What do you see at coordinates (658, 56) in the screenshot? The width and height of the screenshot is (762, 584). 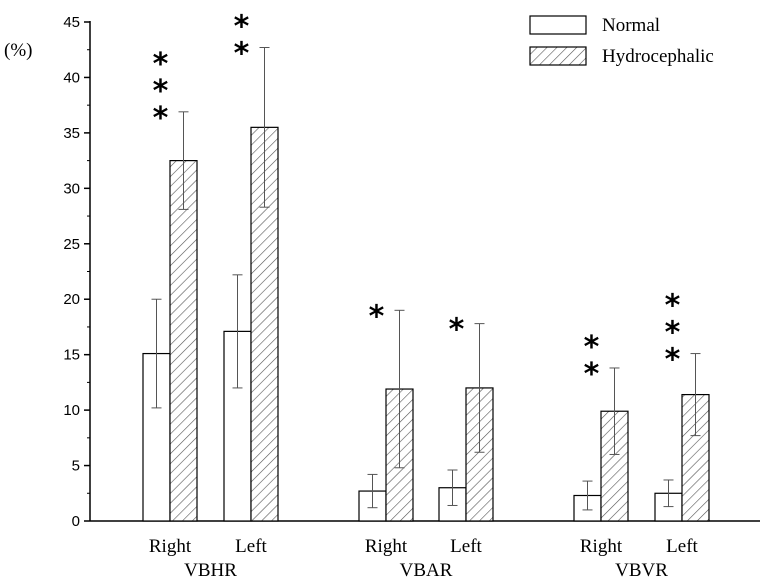 I see `legend-label-hydrocephalic: Hydrocephalic` at bounding box center [658, 56].